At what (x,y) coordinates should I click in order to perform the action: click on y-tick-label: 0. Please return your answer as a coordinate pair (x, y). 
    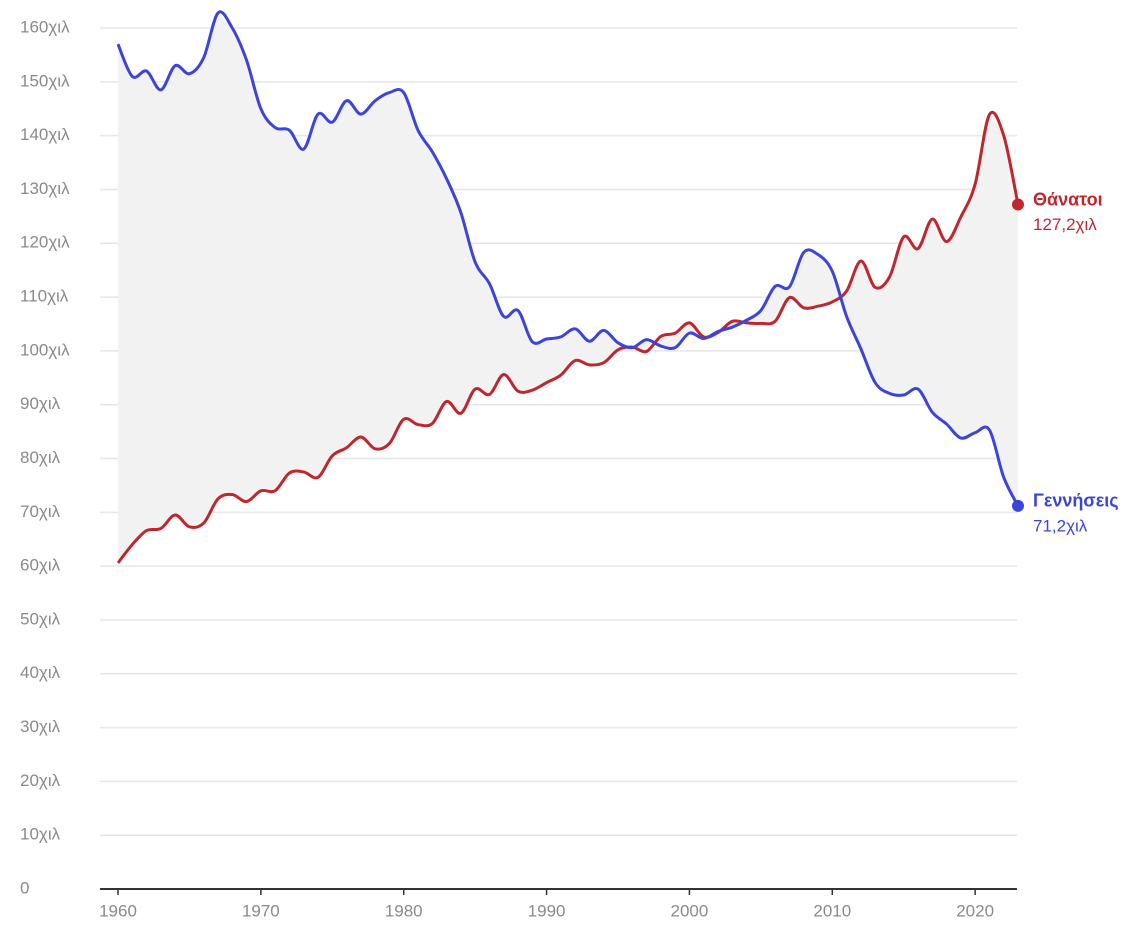
    Looking at the image, I should click on (24, 887).